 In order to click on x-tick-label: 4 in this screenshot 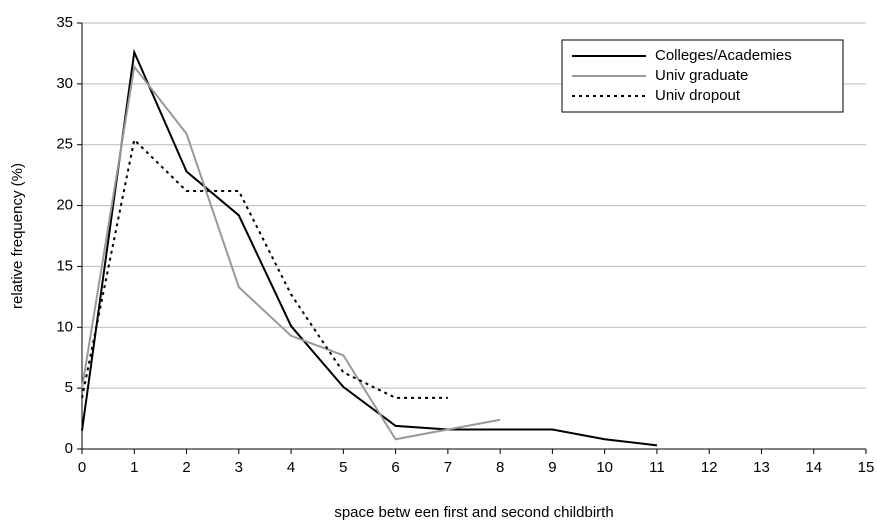, I will do `click(291, 467)`.